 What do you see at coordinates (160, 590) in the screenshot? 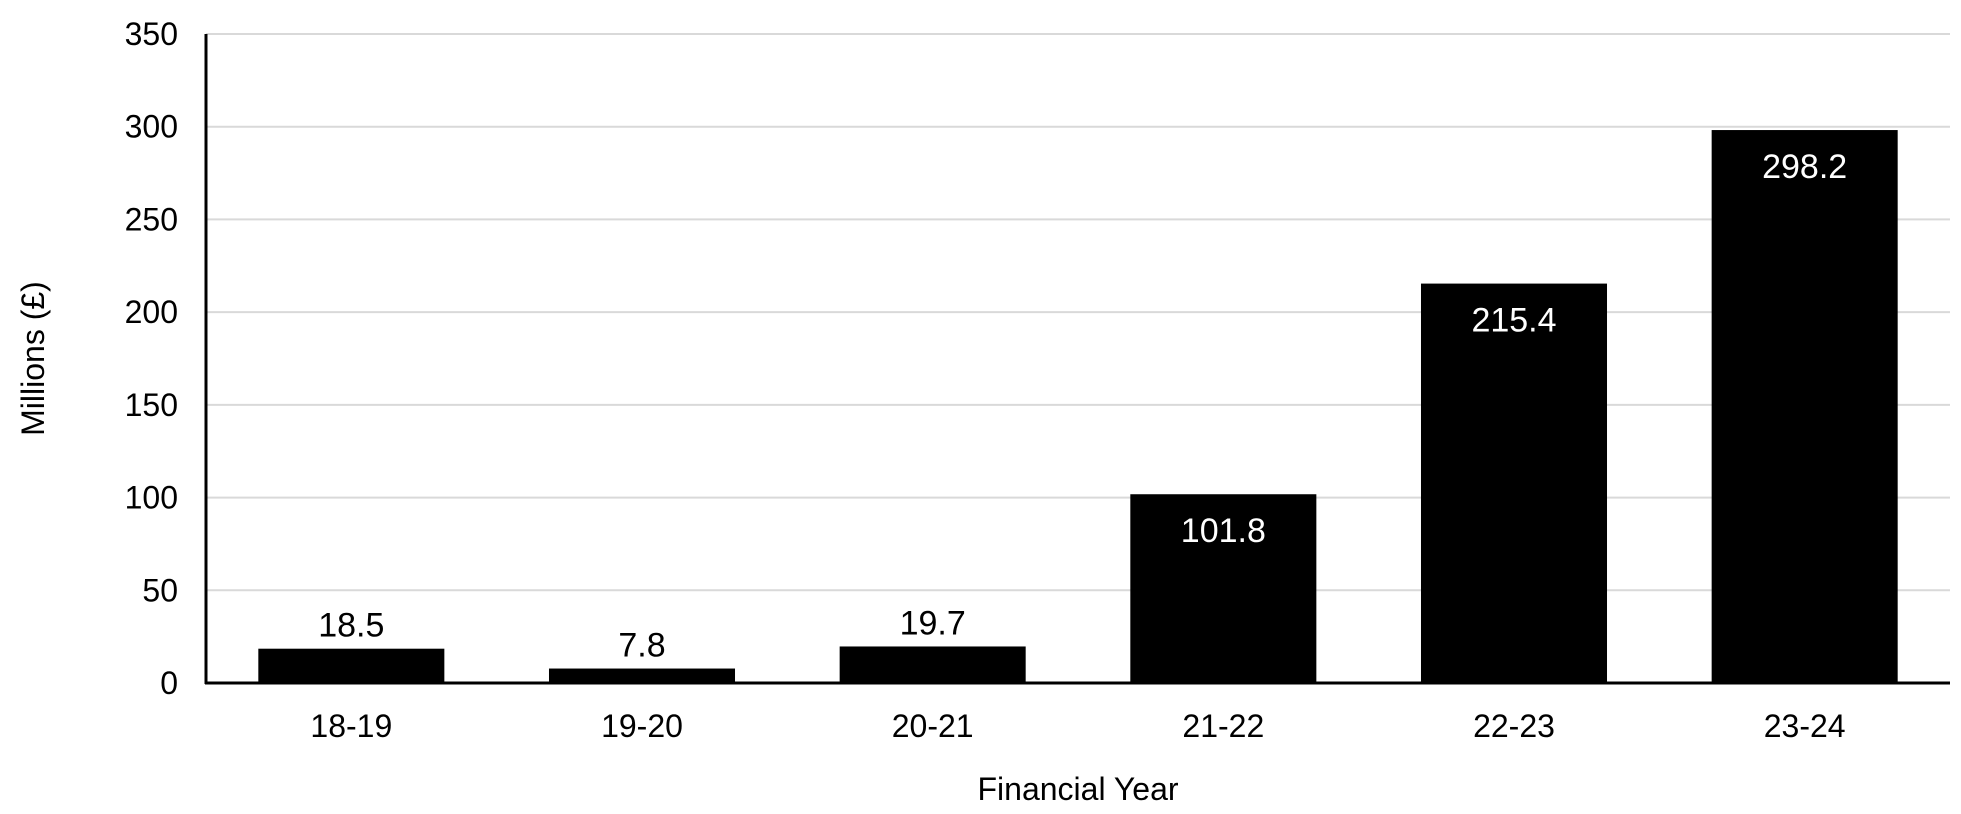
I see `y-tick-label: 50` at bounding box center [160, 590].